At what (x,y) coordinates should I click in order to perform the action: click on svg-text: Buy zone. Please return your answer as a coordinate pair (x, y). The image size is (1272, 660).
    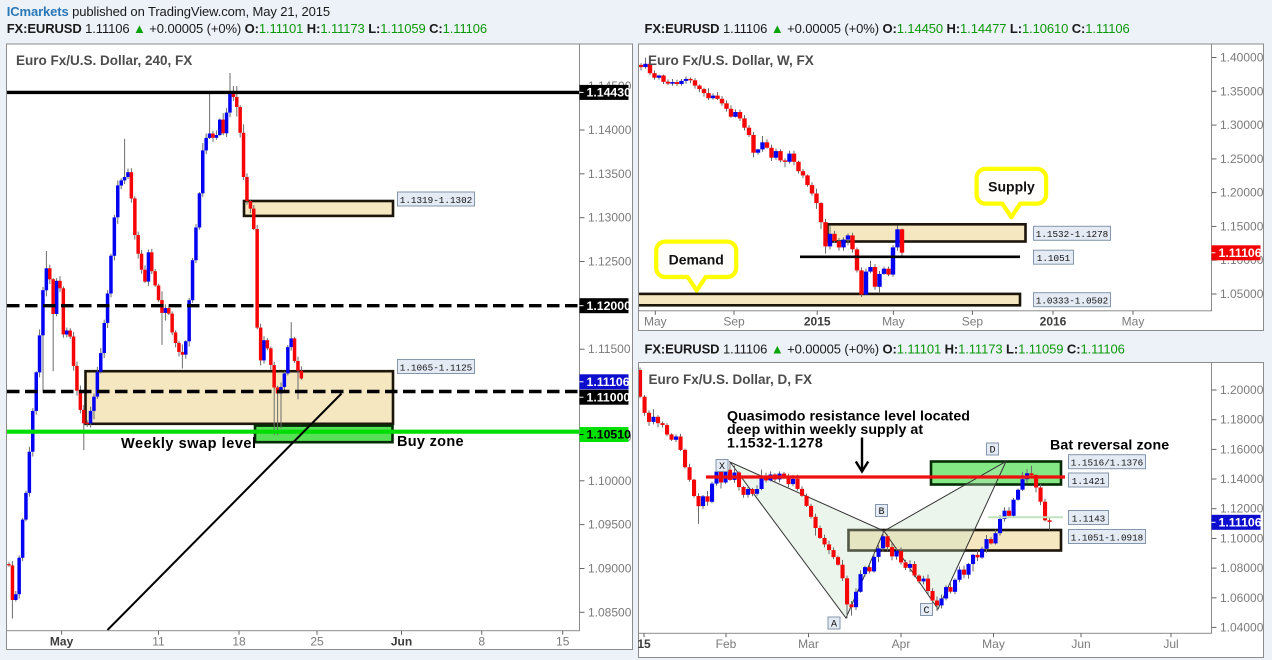
    Looking at the image, I should click on (430, 442).